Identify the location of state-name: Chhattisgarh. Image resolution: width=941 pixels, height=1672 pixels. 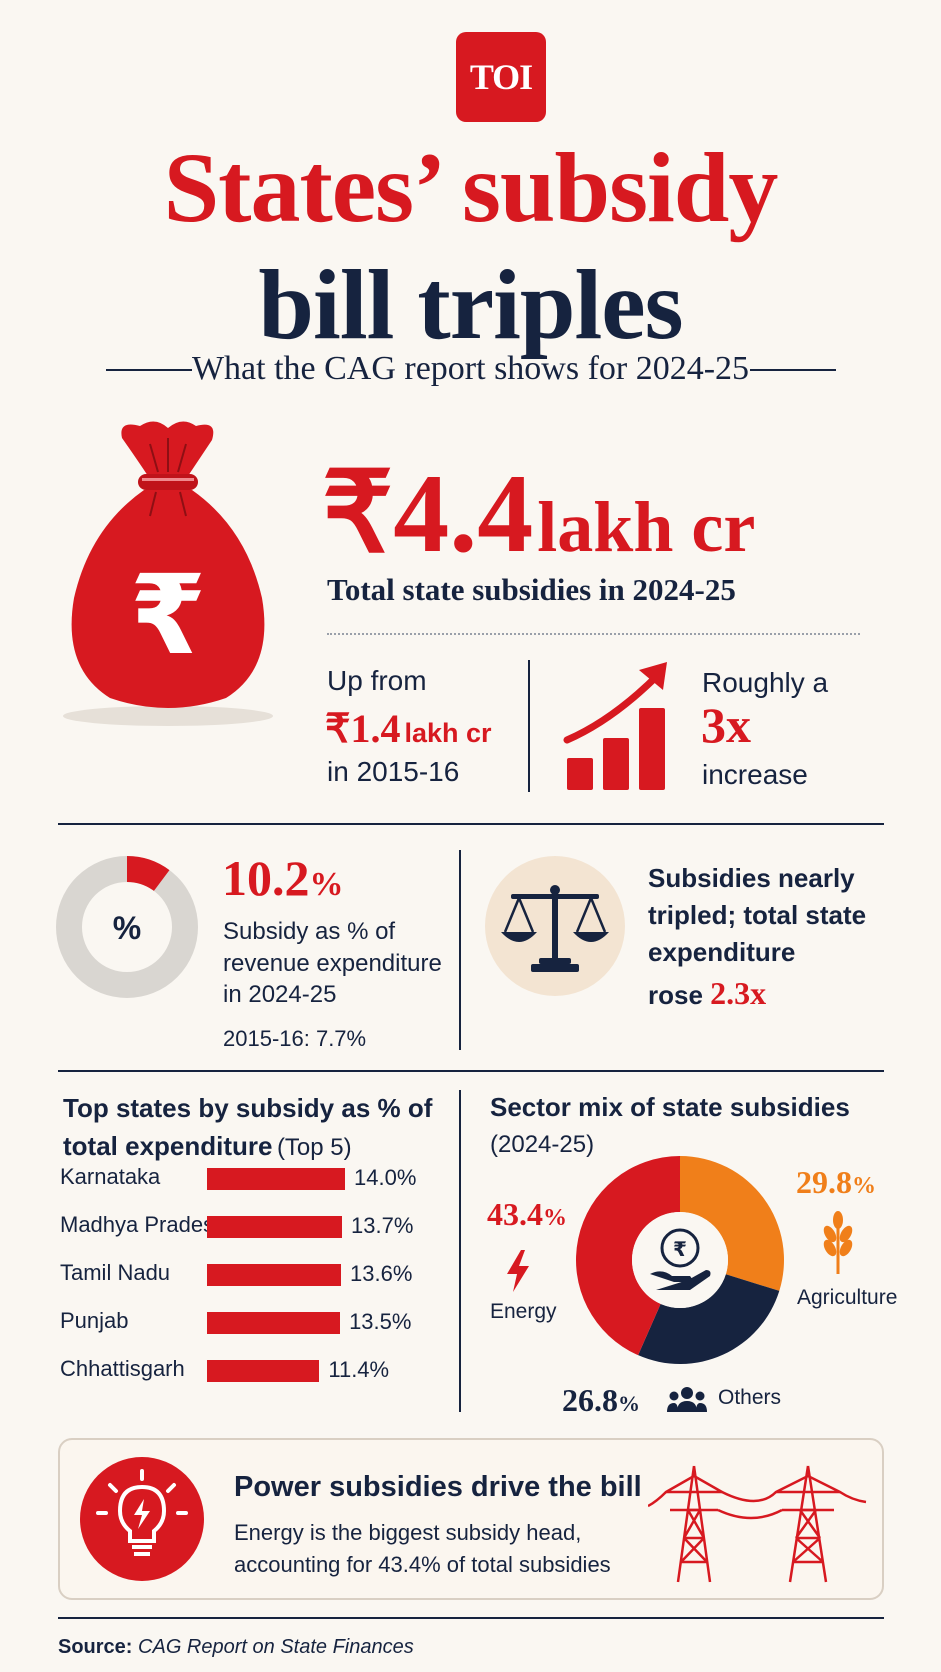
(122, 1368).